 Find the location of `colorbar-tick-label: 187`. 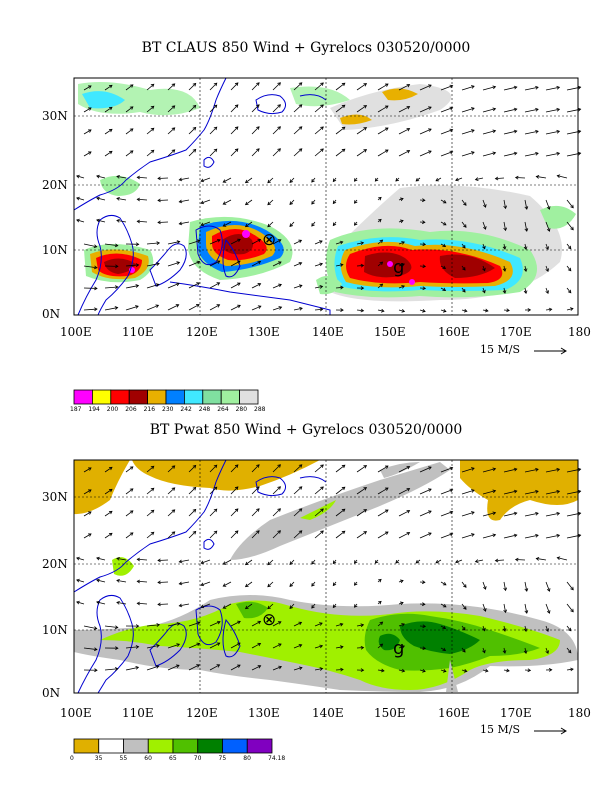

colorbar-tick-label: 187 is located at coordinates (76, 409).